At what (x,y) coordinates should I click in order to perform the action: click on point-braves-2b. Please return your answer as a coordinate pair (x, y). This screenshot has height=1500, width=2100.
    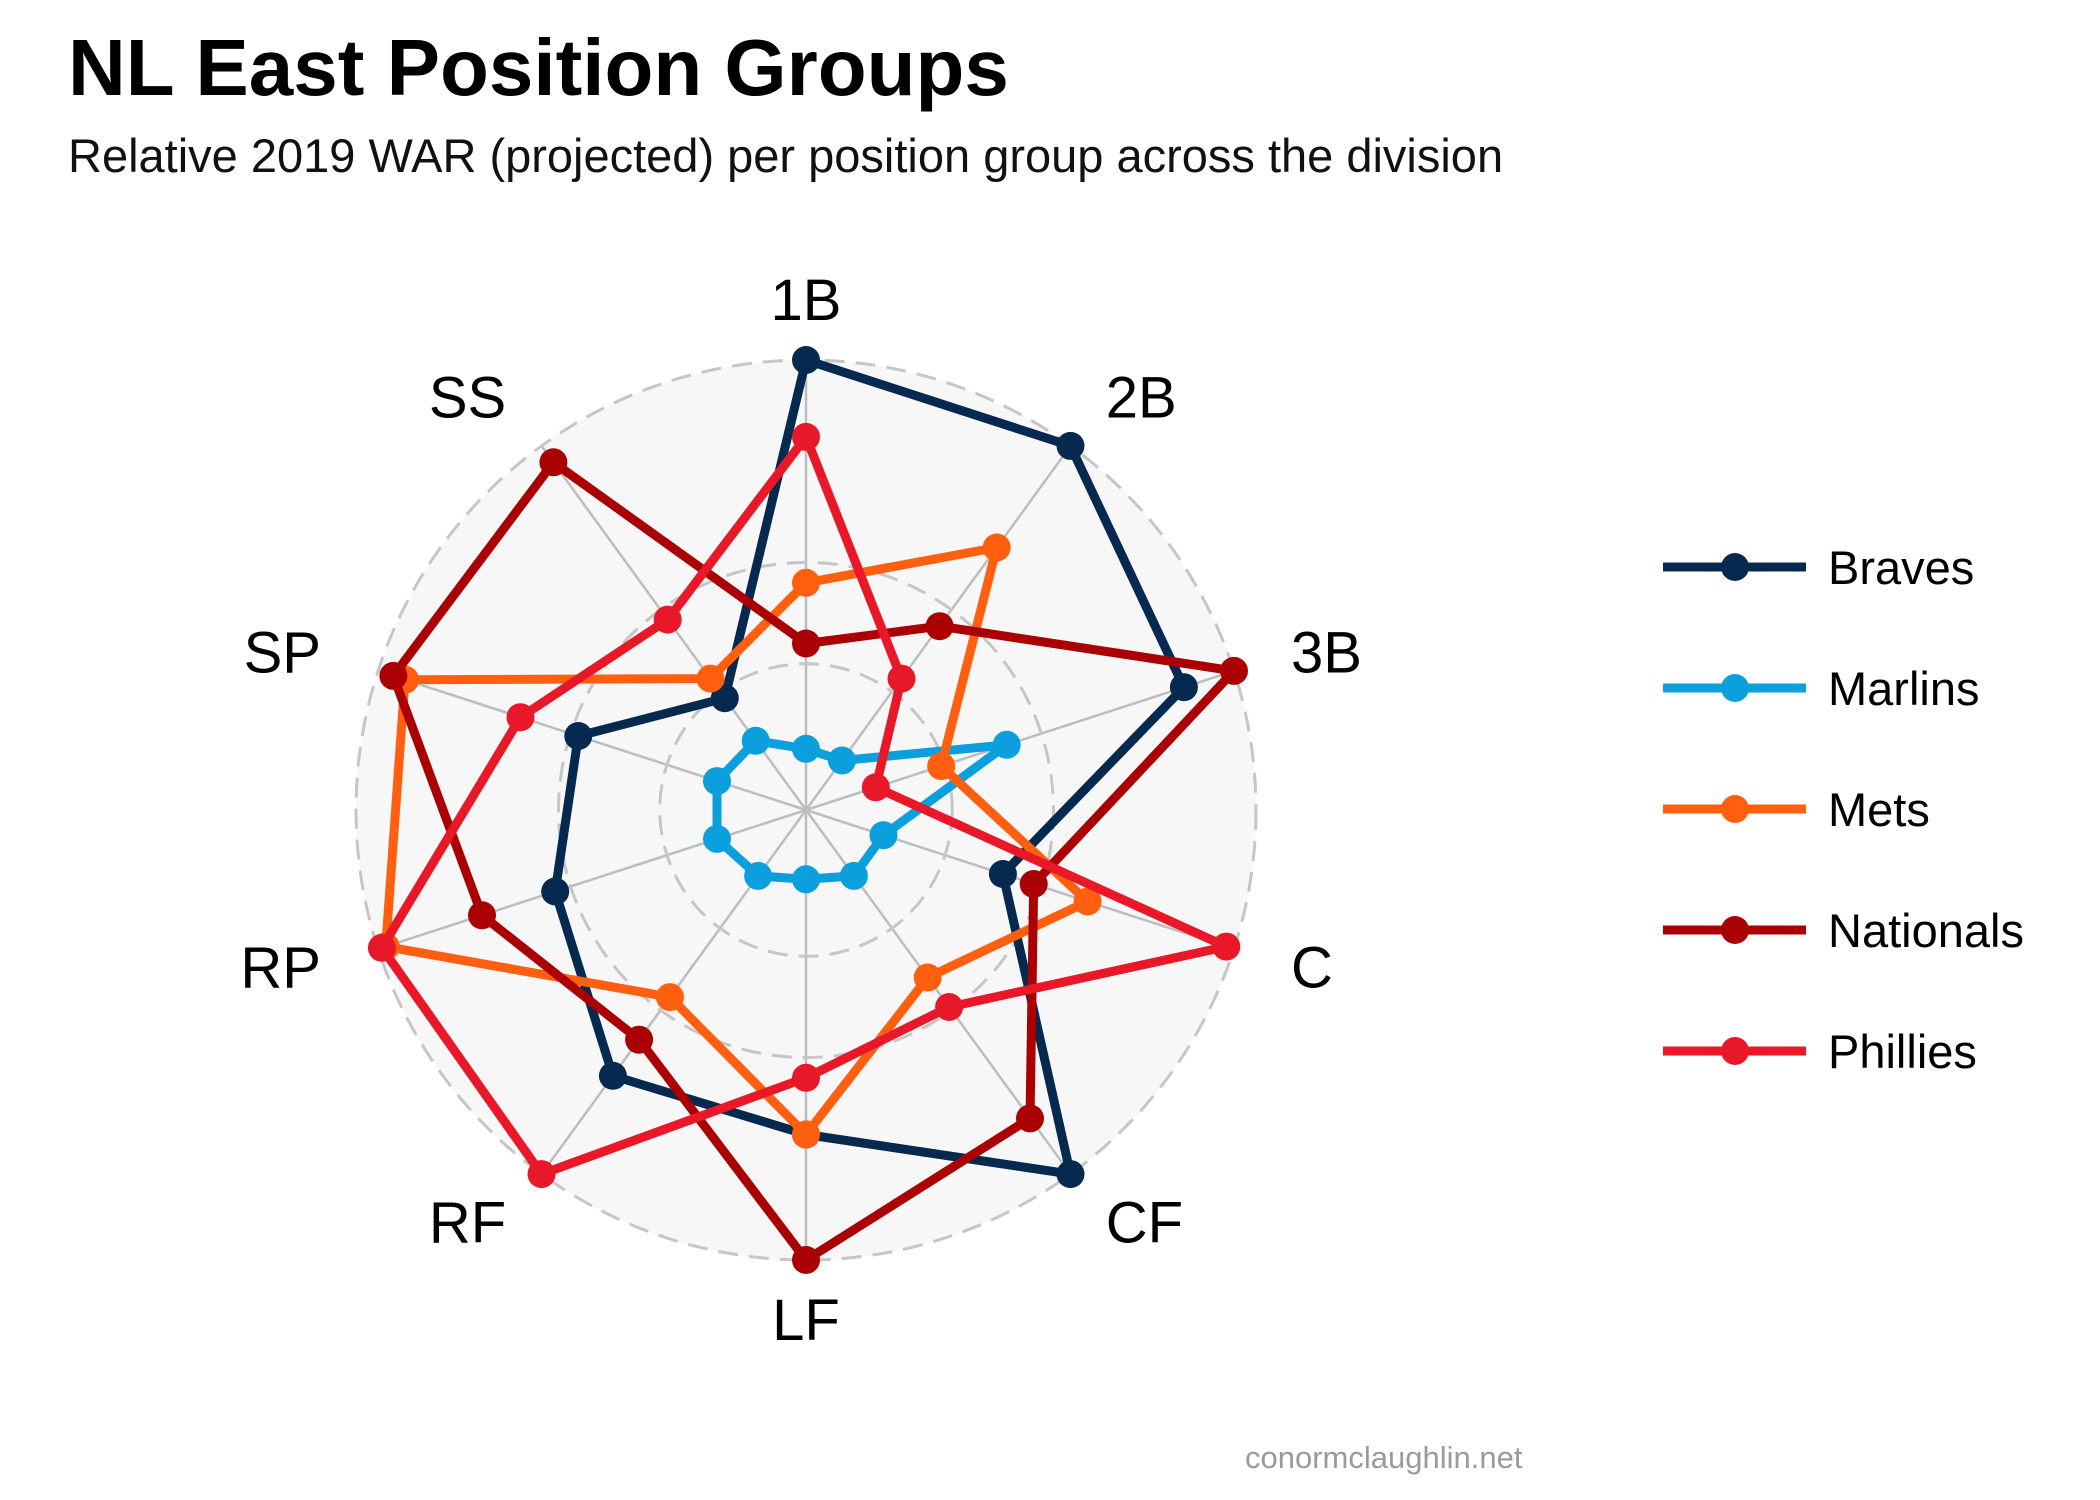
    Looking at the image, I should click on (1070, 445).